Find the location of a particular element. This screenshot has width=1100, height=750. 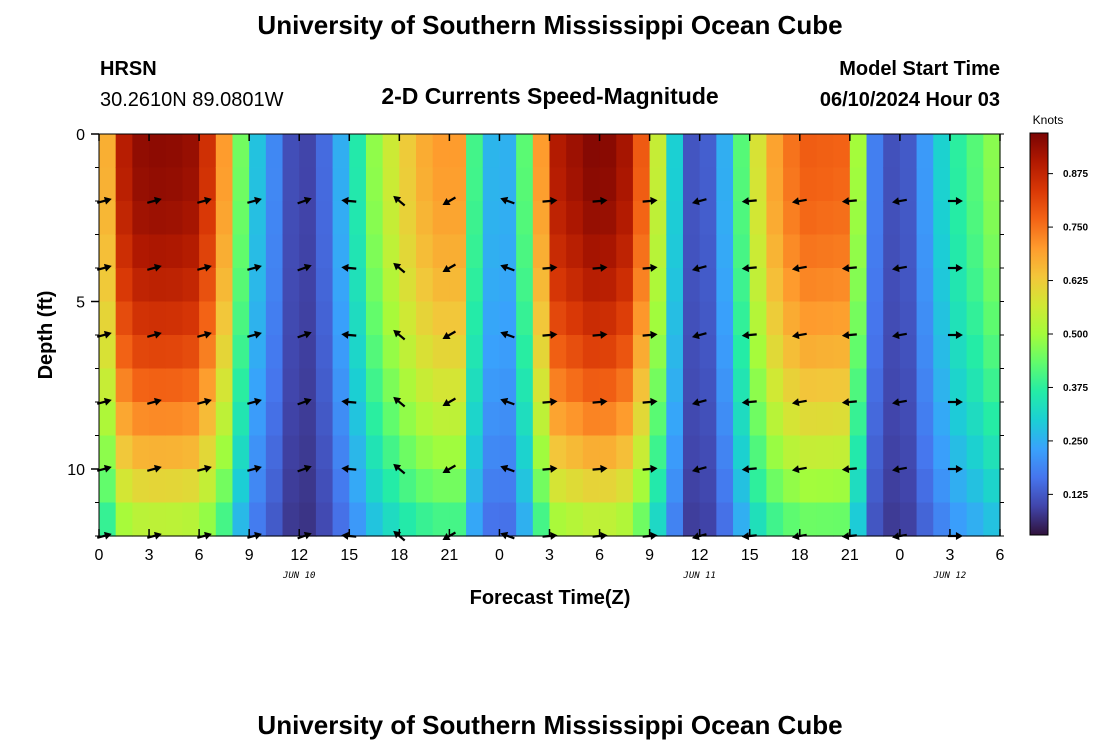

colorbar-tick-label: 0.875 is located at coordinates (1075, 174).